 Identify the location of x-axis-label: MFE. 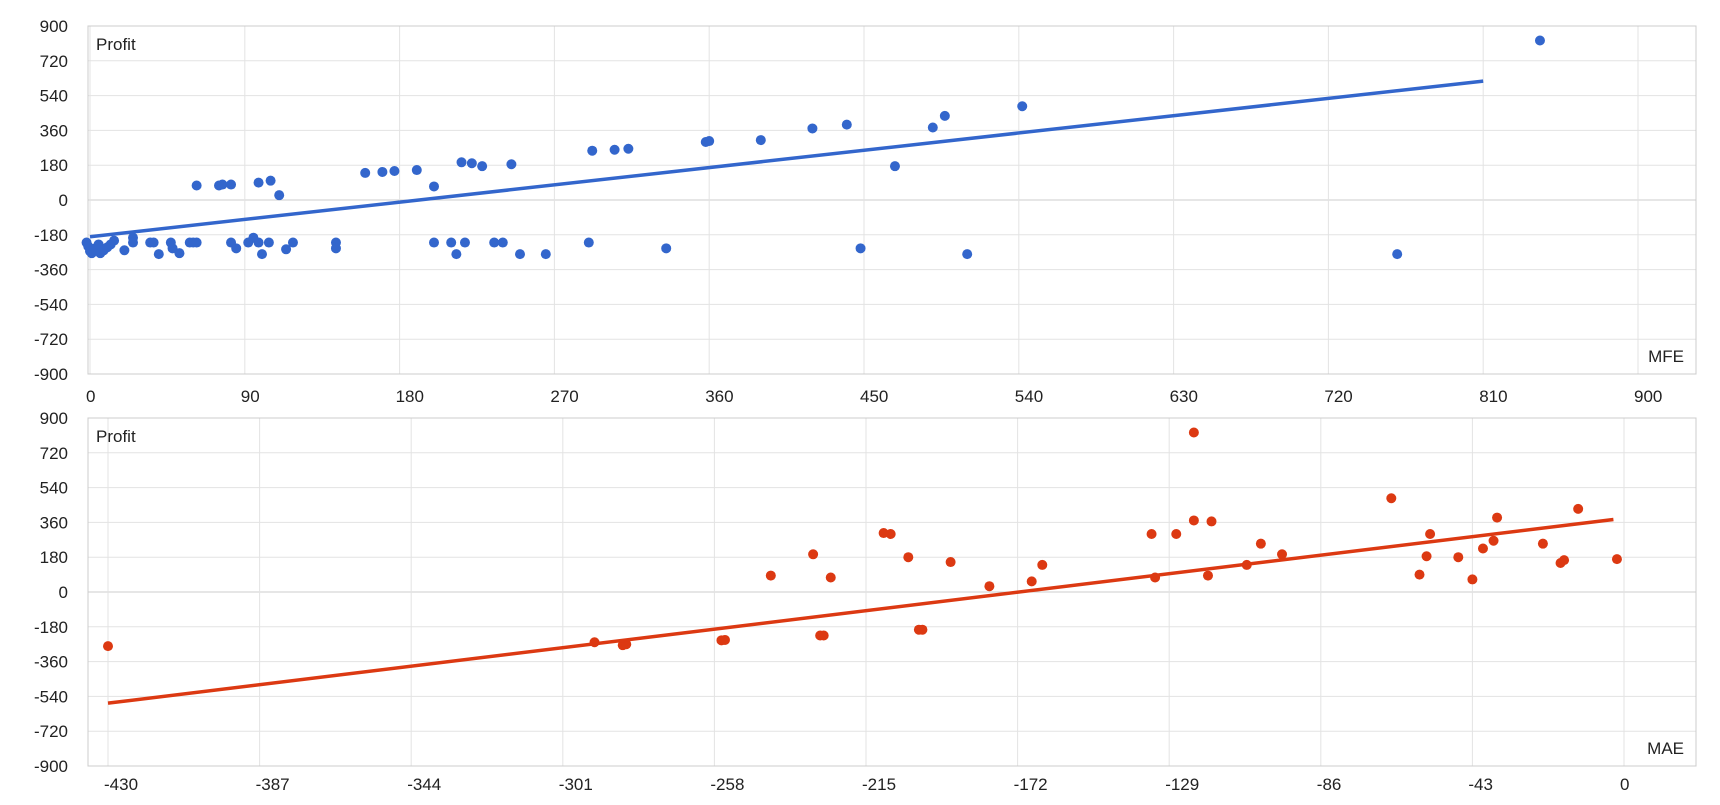
(1666, 356).